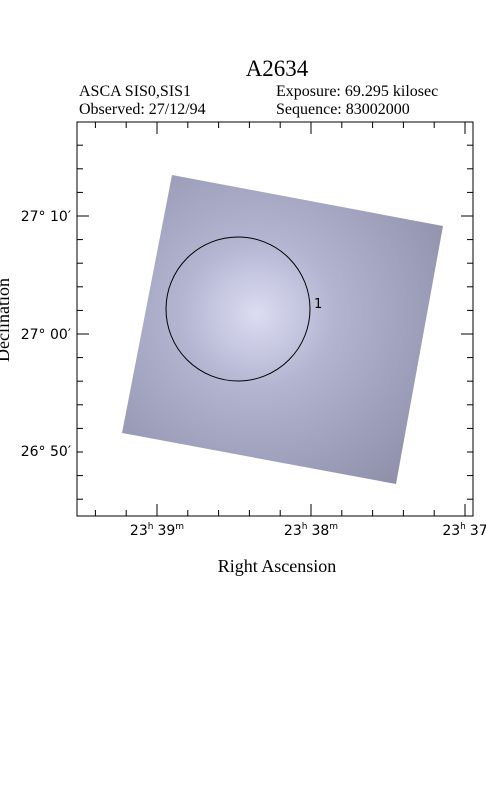 This screenshot has width=486, height=792. What do you see at coordinates (318, 304) in the screenshot?
I see `region-label: 1` at bounding box center [318, 304].